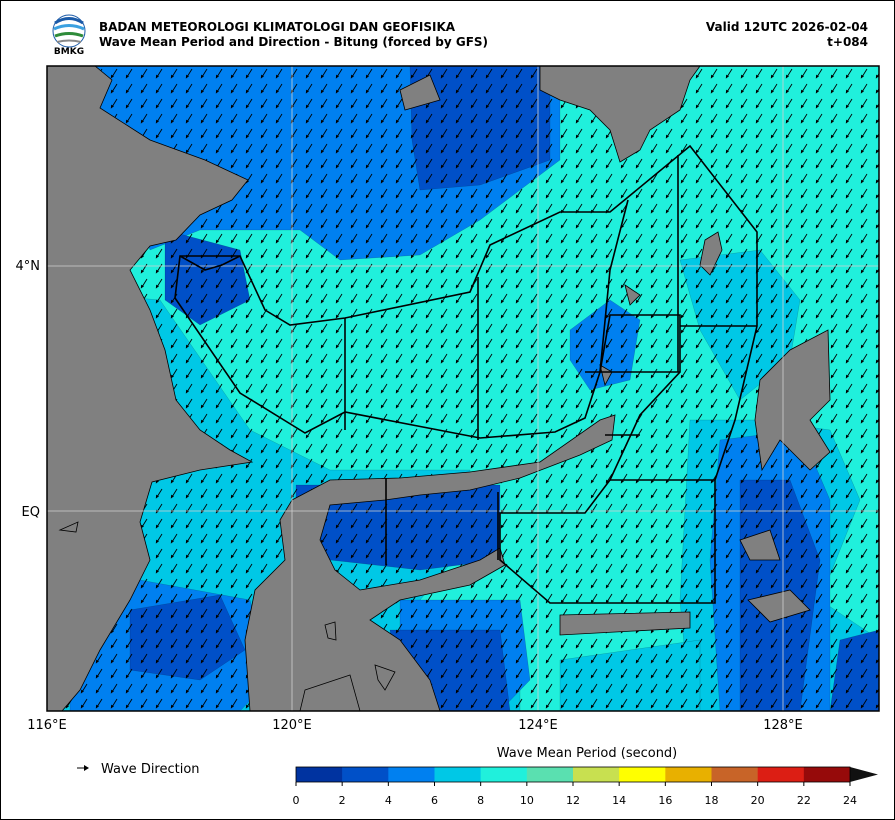  Describe the element at coordinates (342, 800) in the screenshot. I see `colorbar-tick-label: 2` at that location.